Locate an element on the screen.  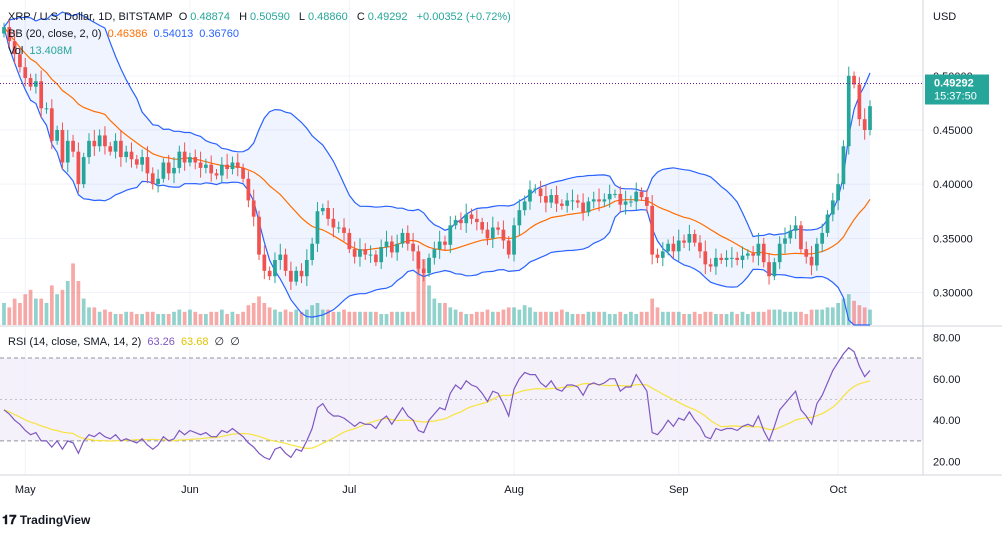
vol-legend: Vol 13.408M is located at coordinates (41, 51).